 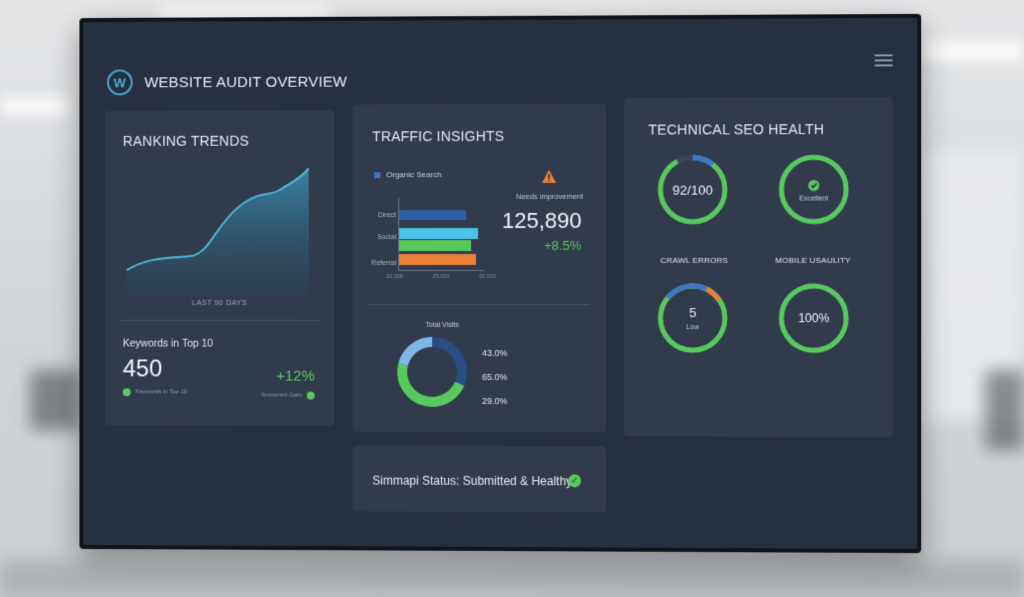 What do you see at coordinates (542, 221) in the screenshot?
I see `visits-value: 125,890` at bounding box center [542, 221].